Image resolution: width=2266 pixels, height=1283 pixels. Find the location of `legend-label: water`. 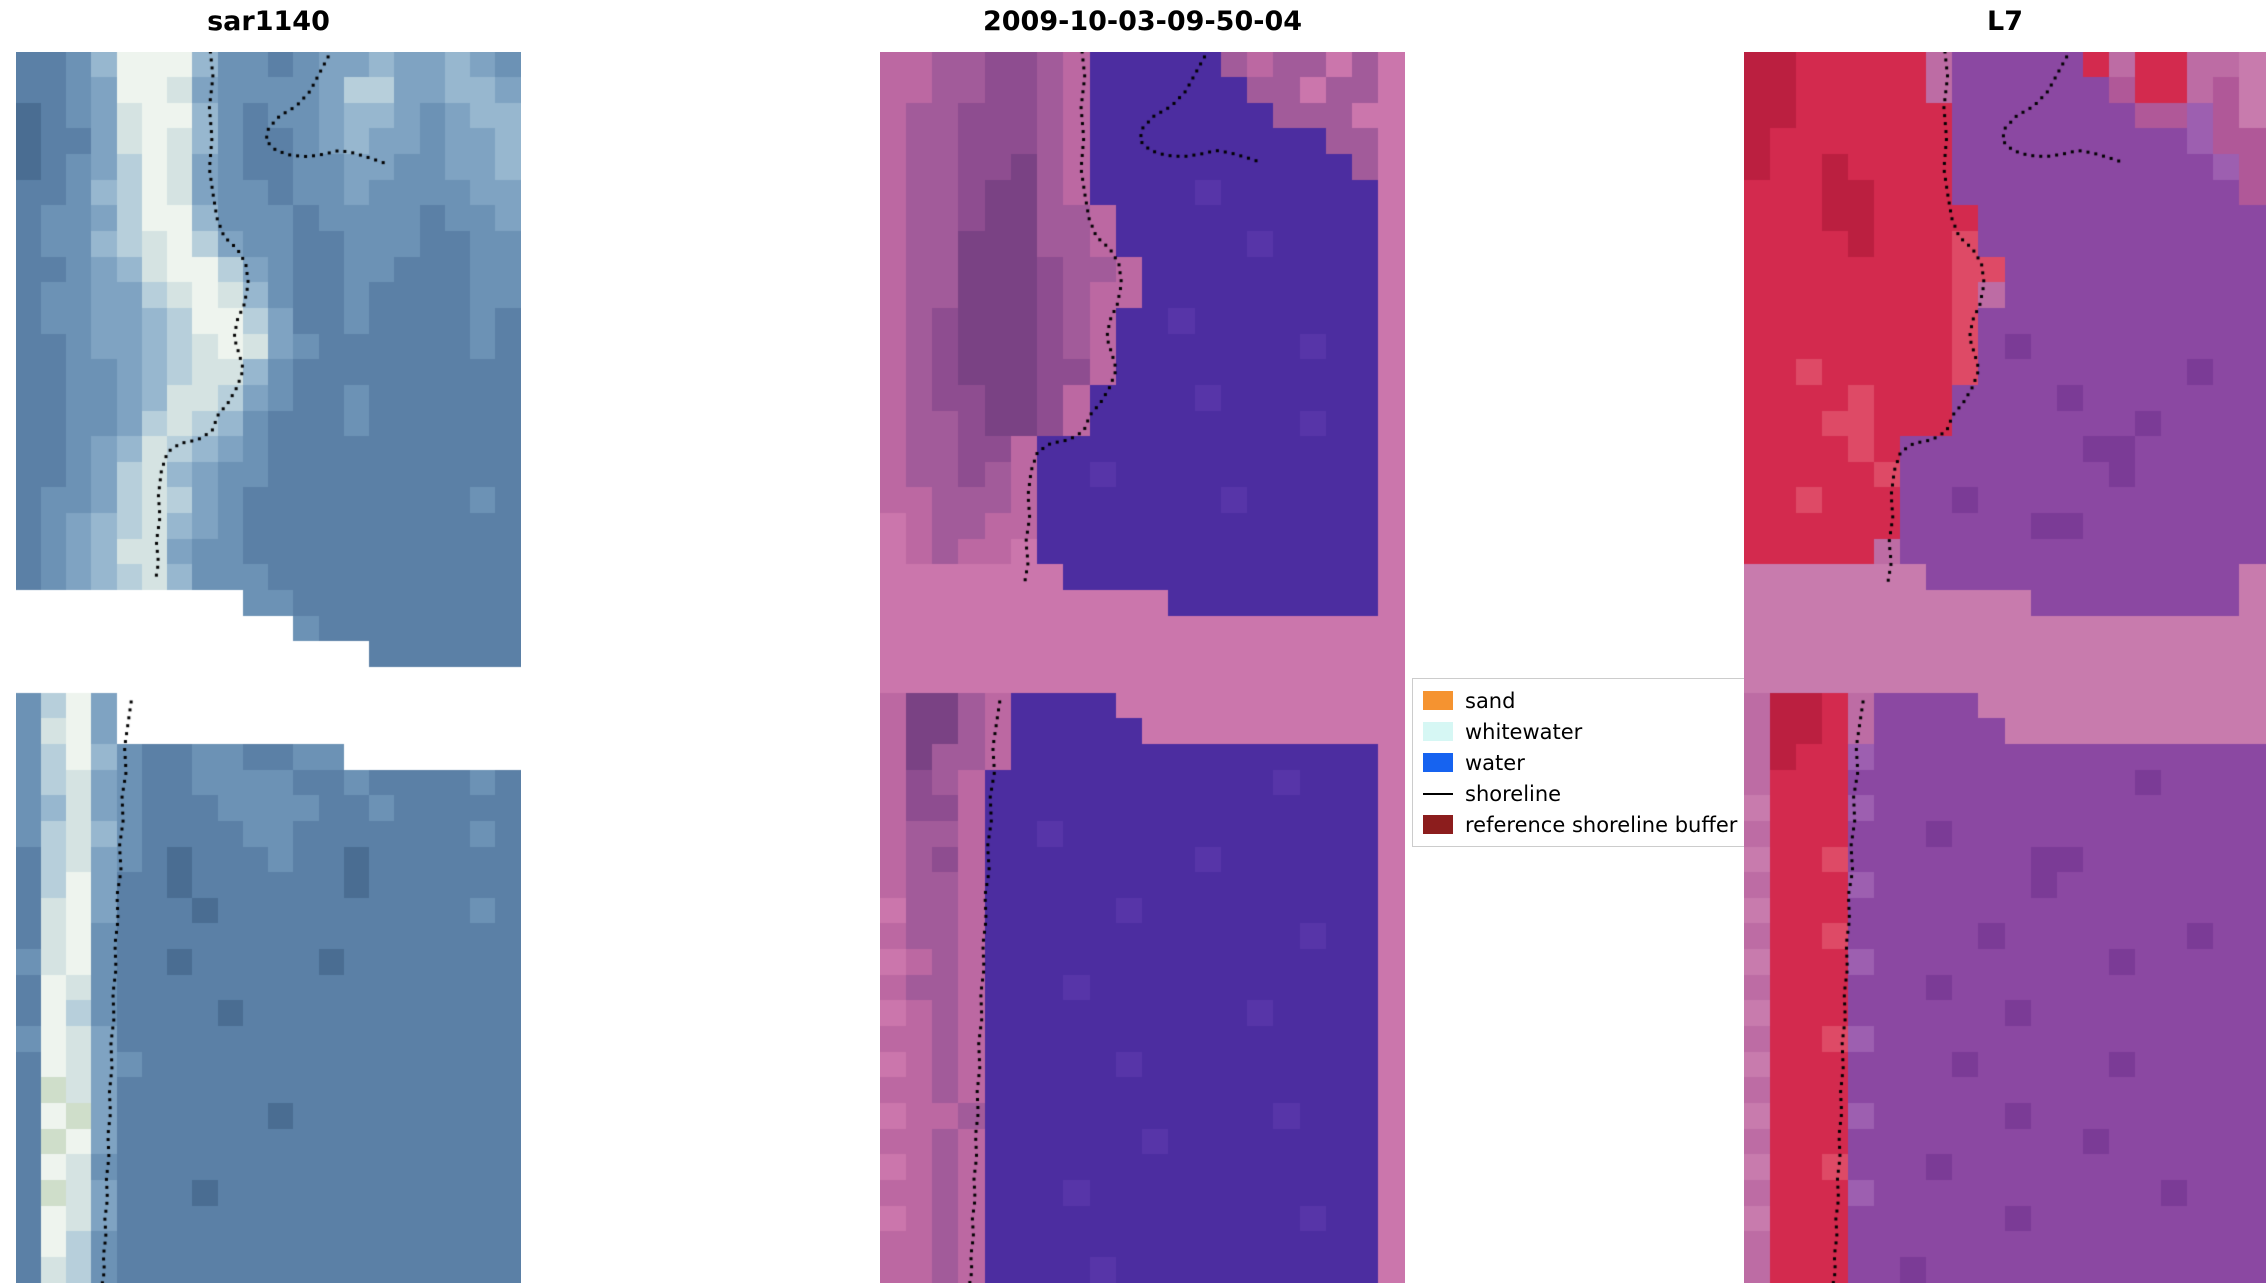

legend-label: water is located at coordinates (1495, 762).